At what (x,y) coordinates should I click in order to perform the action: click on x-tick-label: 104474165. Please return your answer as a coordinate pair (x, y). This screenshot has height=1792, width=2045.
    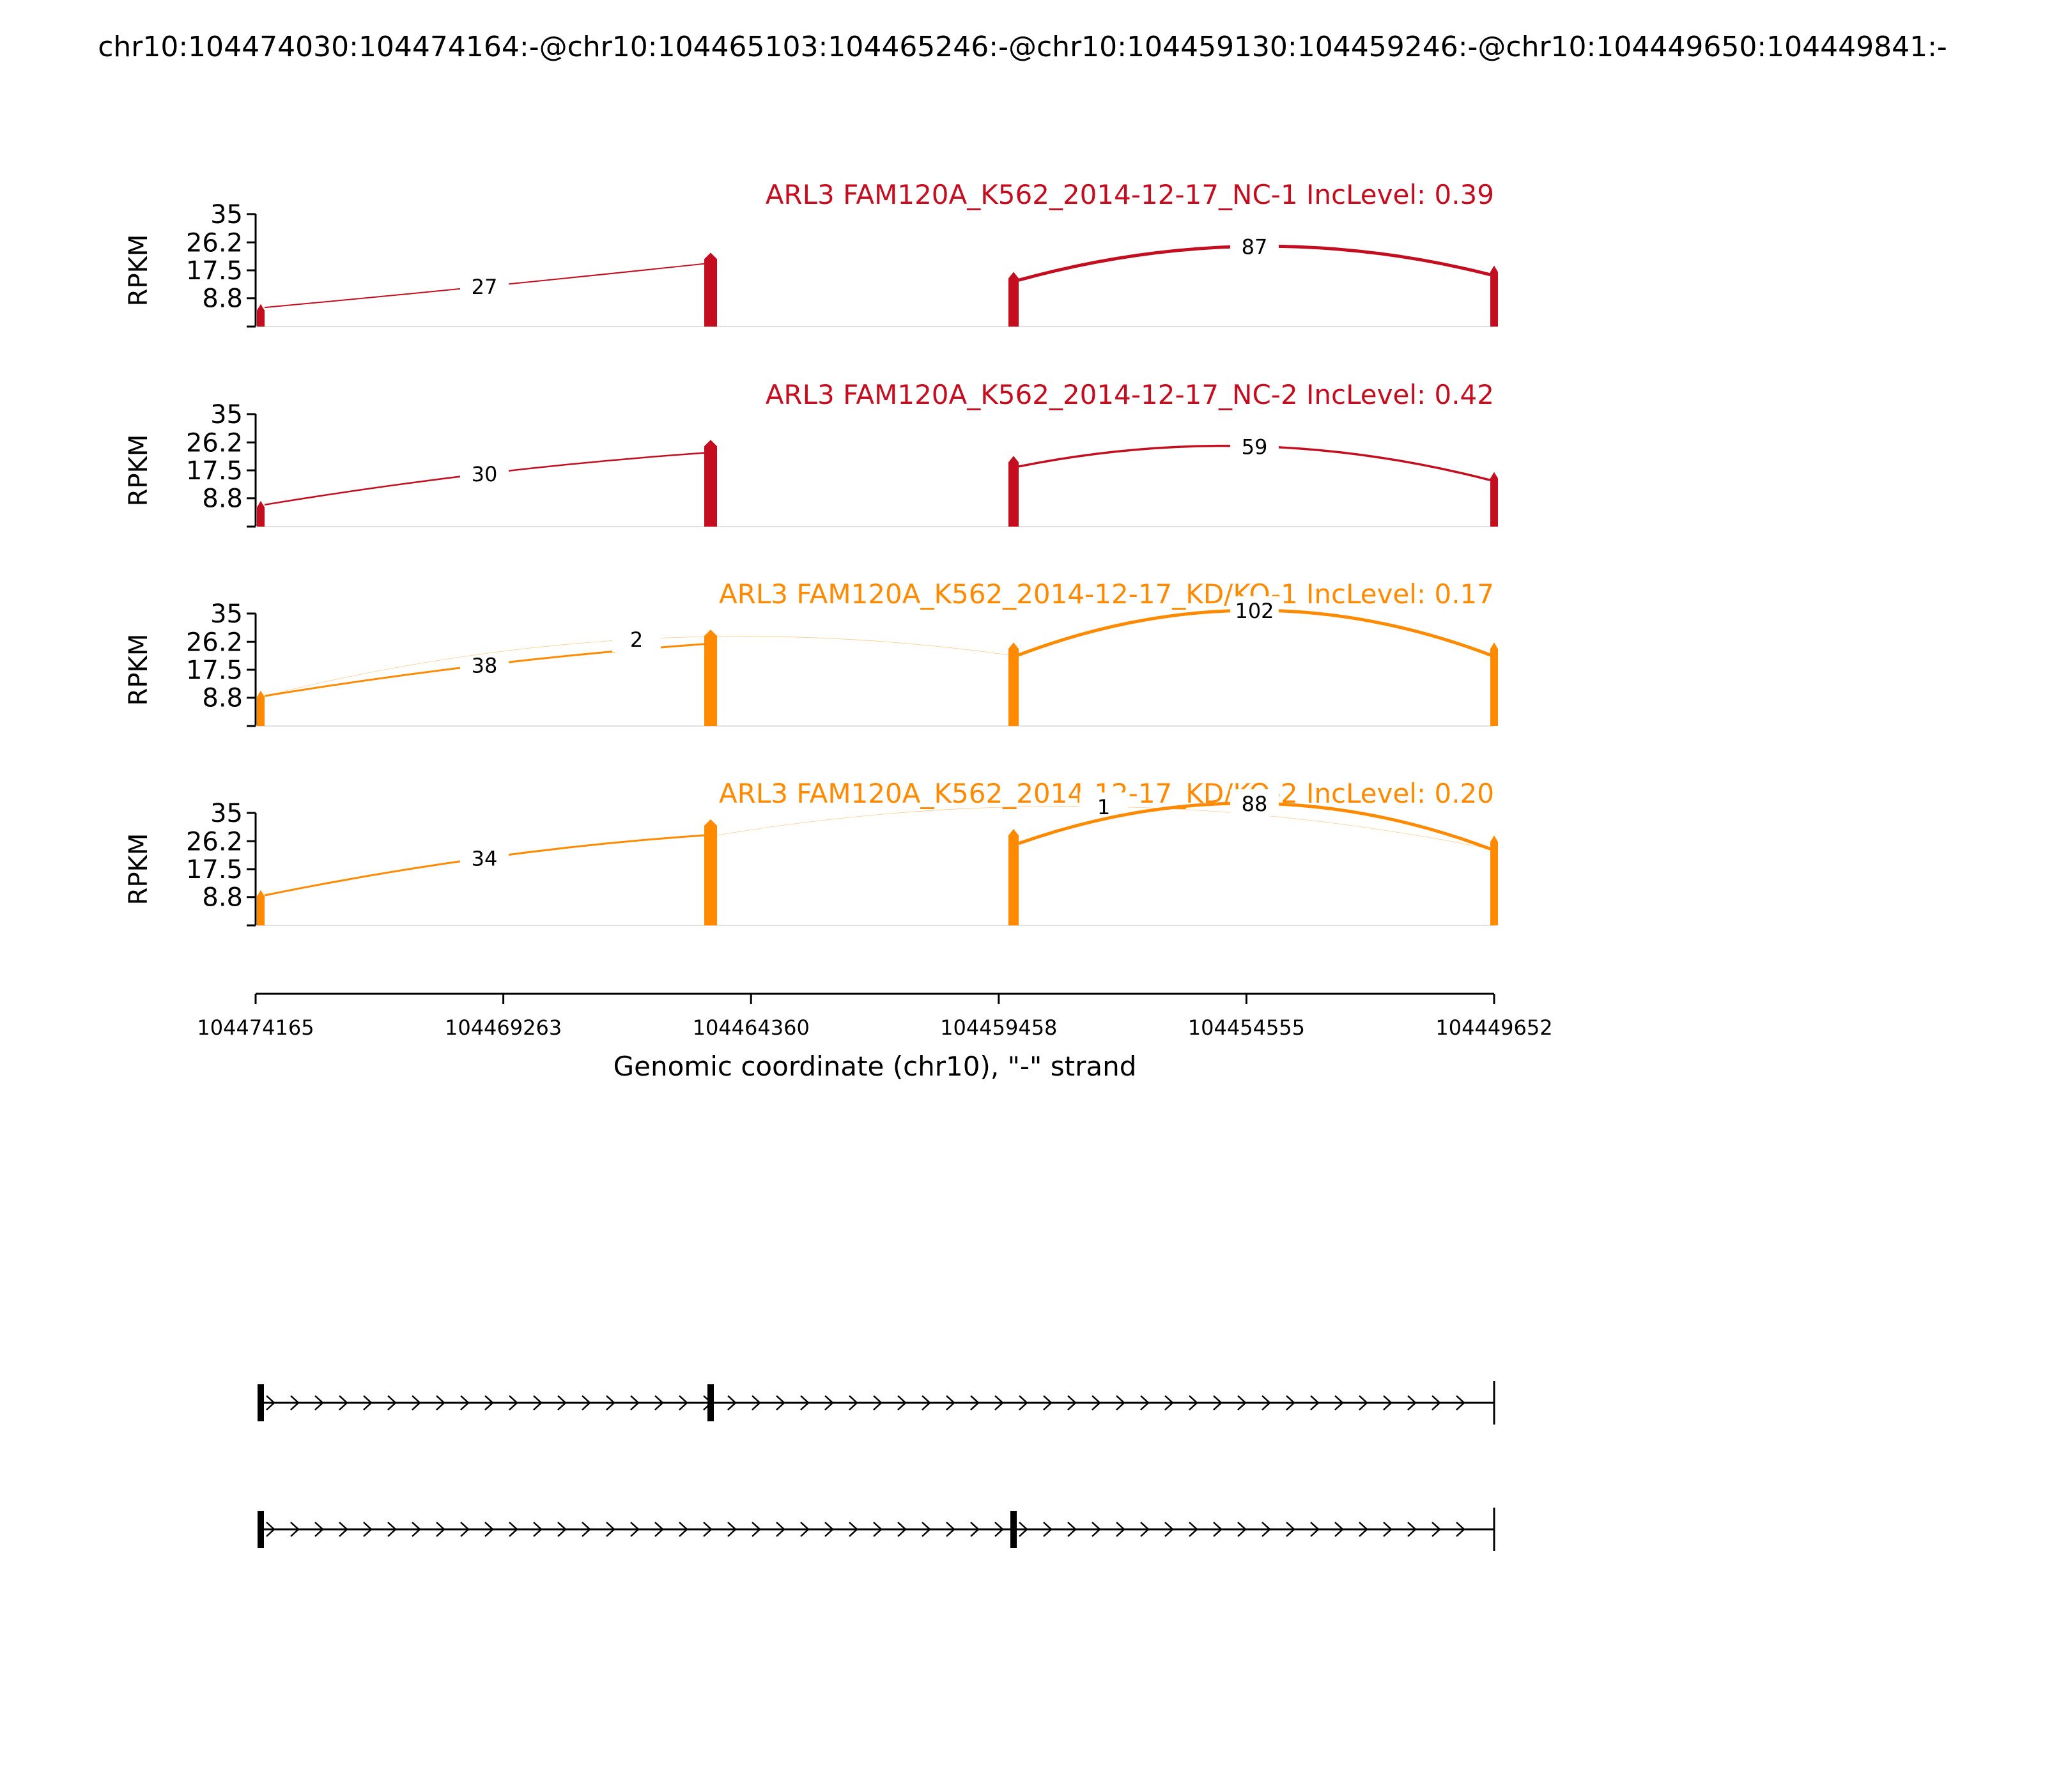
    Looking at the image, I should click on (256, 1028).